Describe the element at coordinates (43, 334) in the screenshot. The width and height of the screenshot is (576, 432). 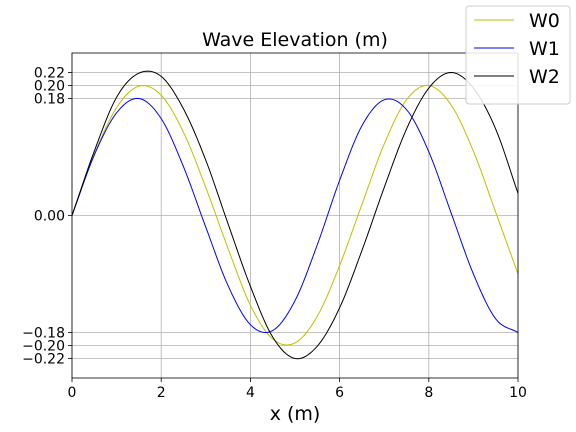
I see `y-tick-label: −0.18` at that location.